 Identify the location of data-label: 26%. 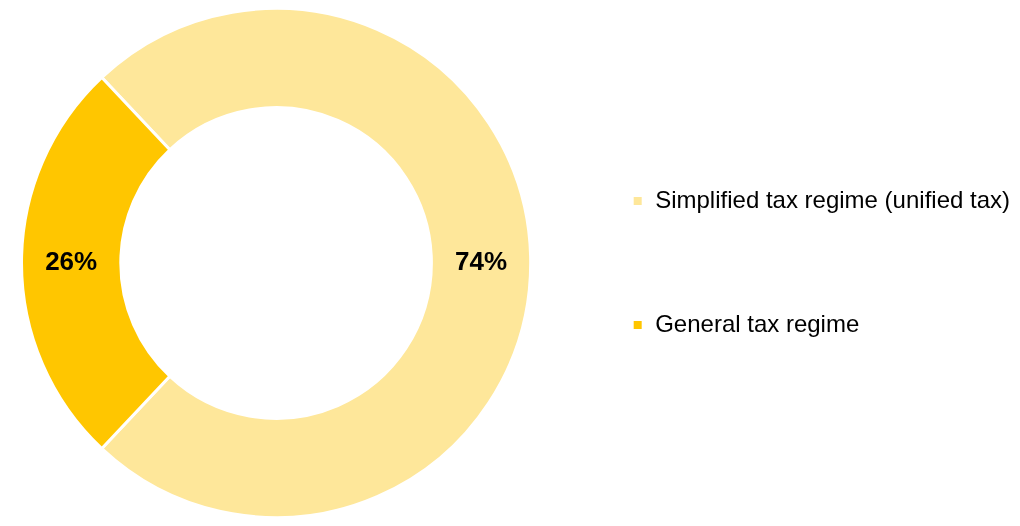
(71, 261).